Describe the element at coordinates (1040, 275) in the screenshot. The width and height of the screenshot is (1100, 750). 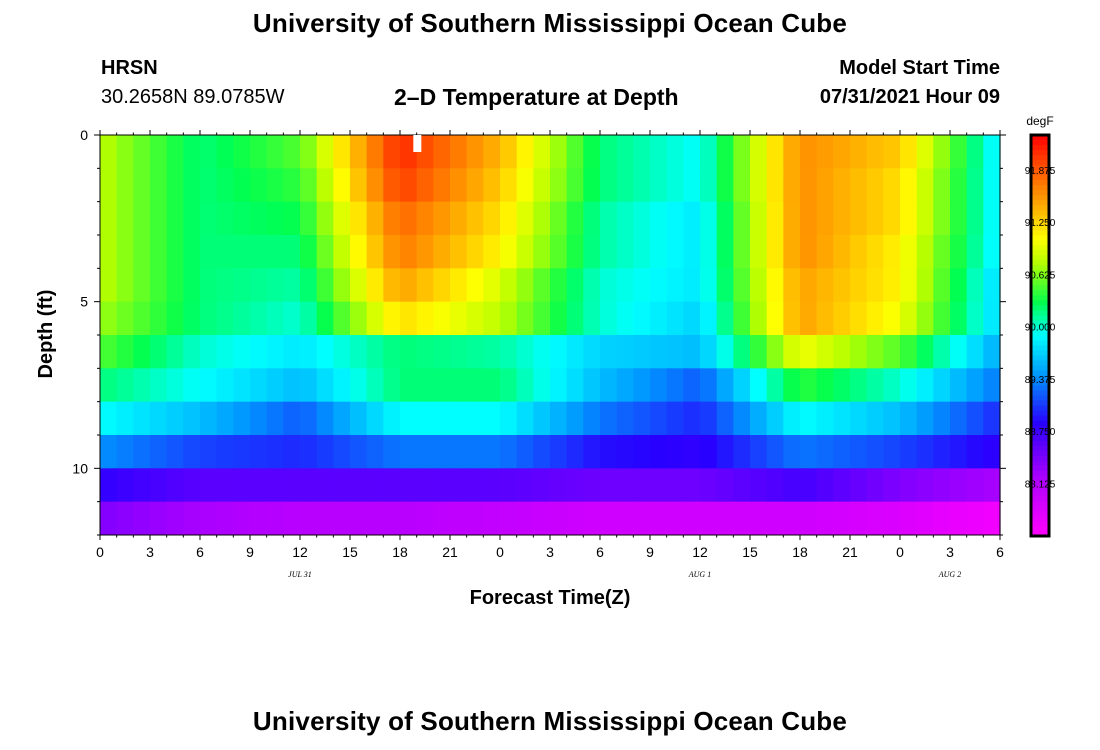
I see `colorbar-tick-label: 90.625` at that location.